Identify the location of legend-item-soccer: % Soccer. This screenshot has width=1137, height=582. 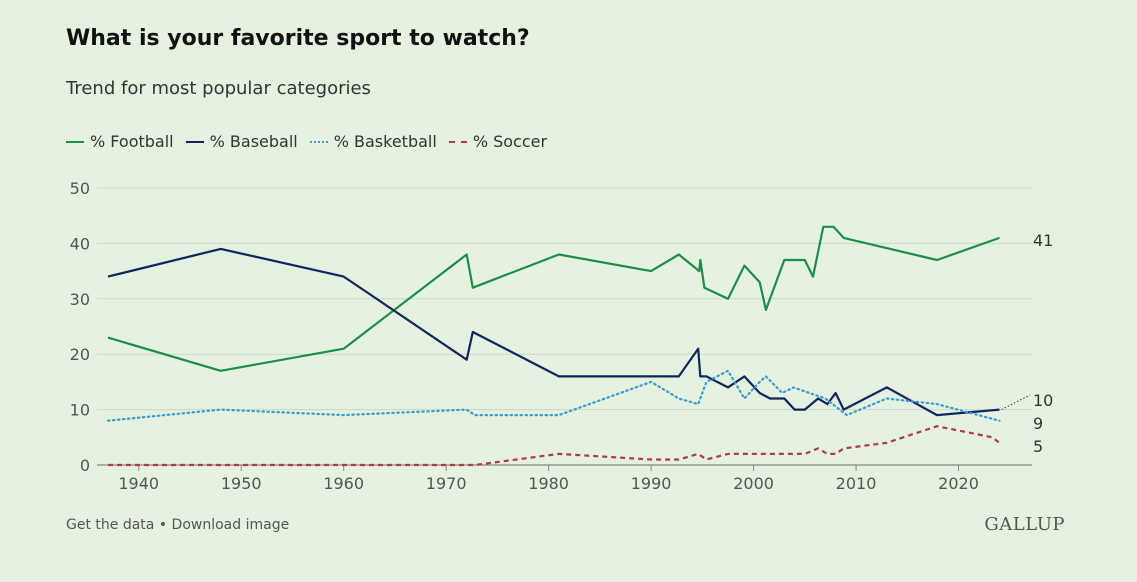
(498, 141).